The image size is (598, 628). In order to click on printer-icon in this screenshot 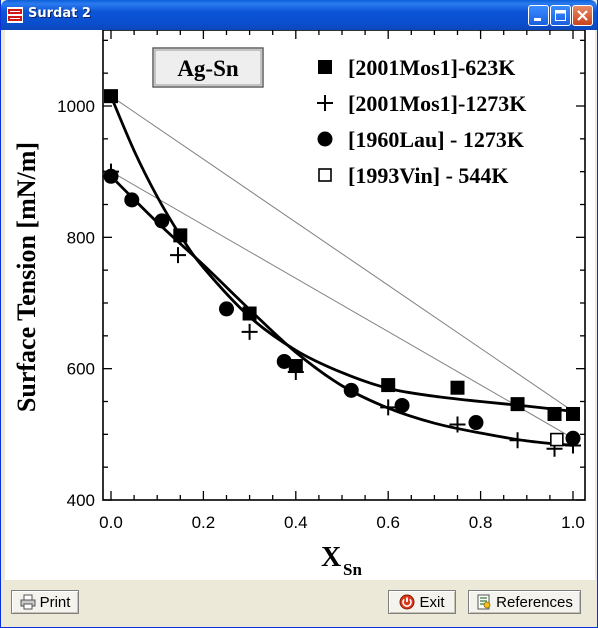, I will do `click(28, 602)`.